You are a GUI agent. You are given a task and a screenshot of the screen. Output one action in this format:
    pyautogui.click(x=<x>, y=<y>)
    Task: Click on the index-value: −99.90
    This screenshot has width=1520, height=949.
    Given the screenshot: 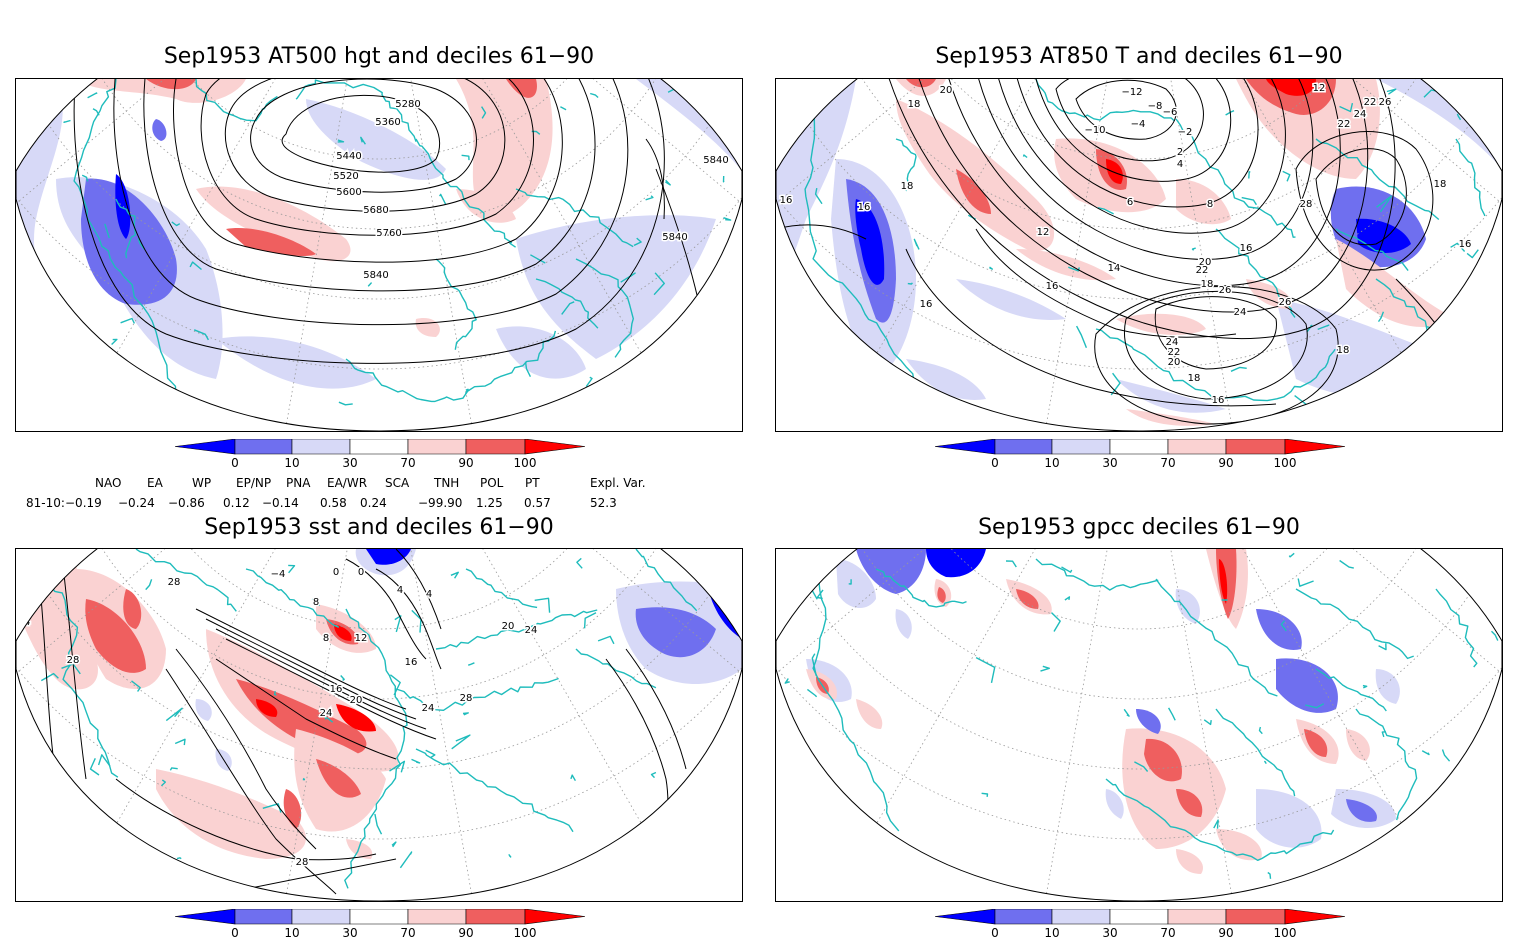 What is the action you would take?
    pyautogui.click(x=440, y=503)
    